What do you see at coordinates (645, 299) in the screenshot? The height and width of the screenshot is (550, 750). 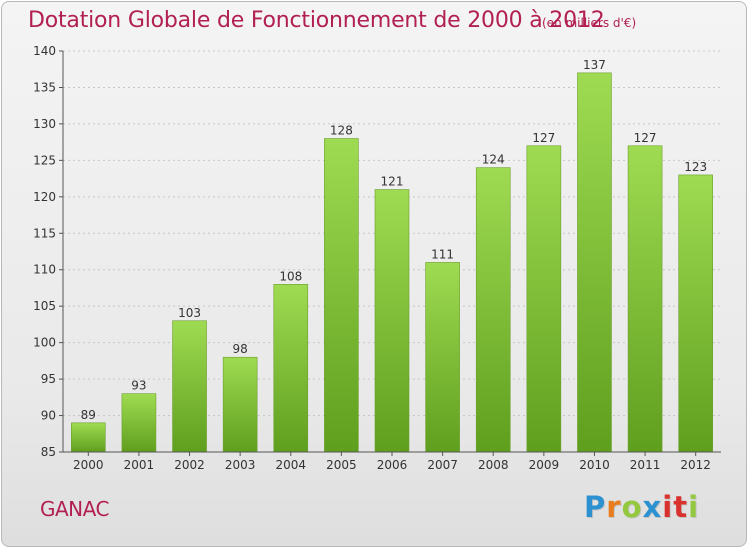 I see `bar-2011` at bounding box center [645, 299].